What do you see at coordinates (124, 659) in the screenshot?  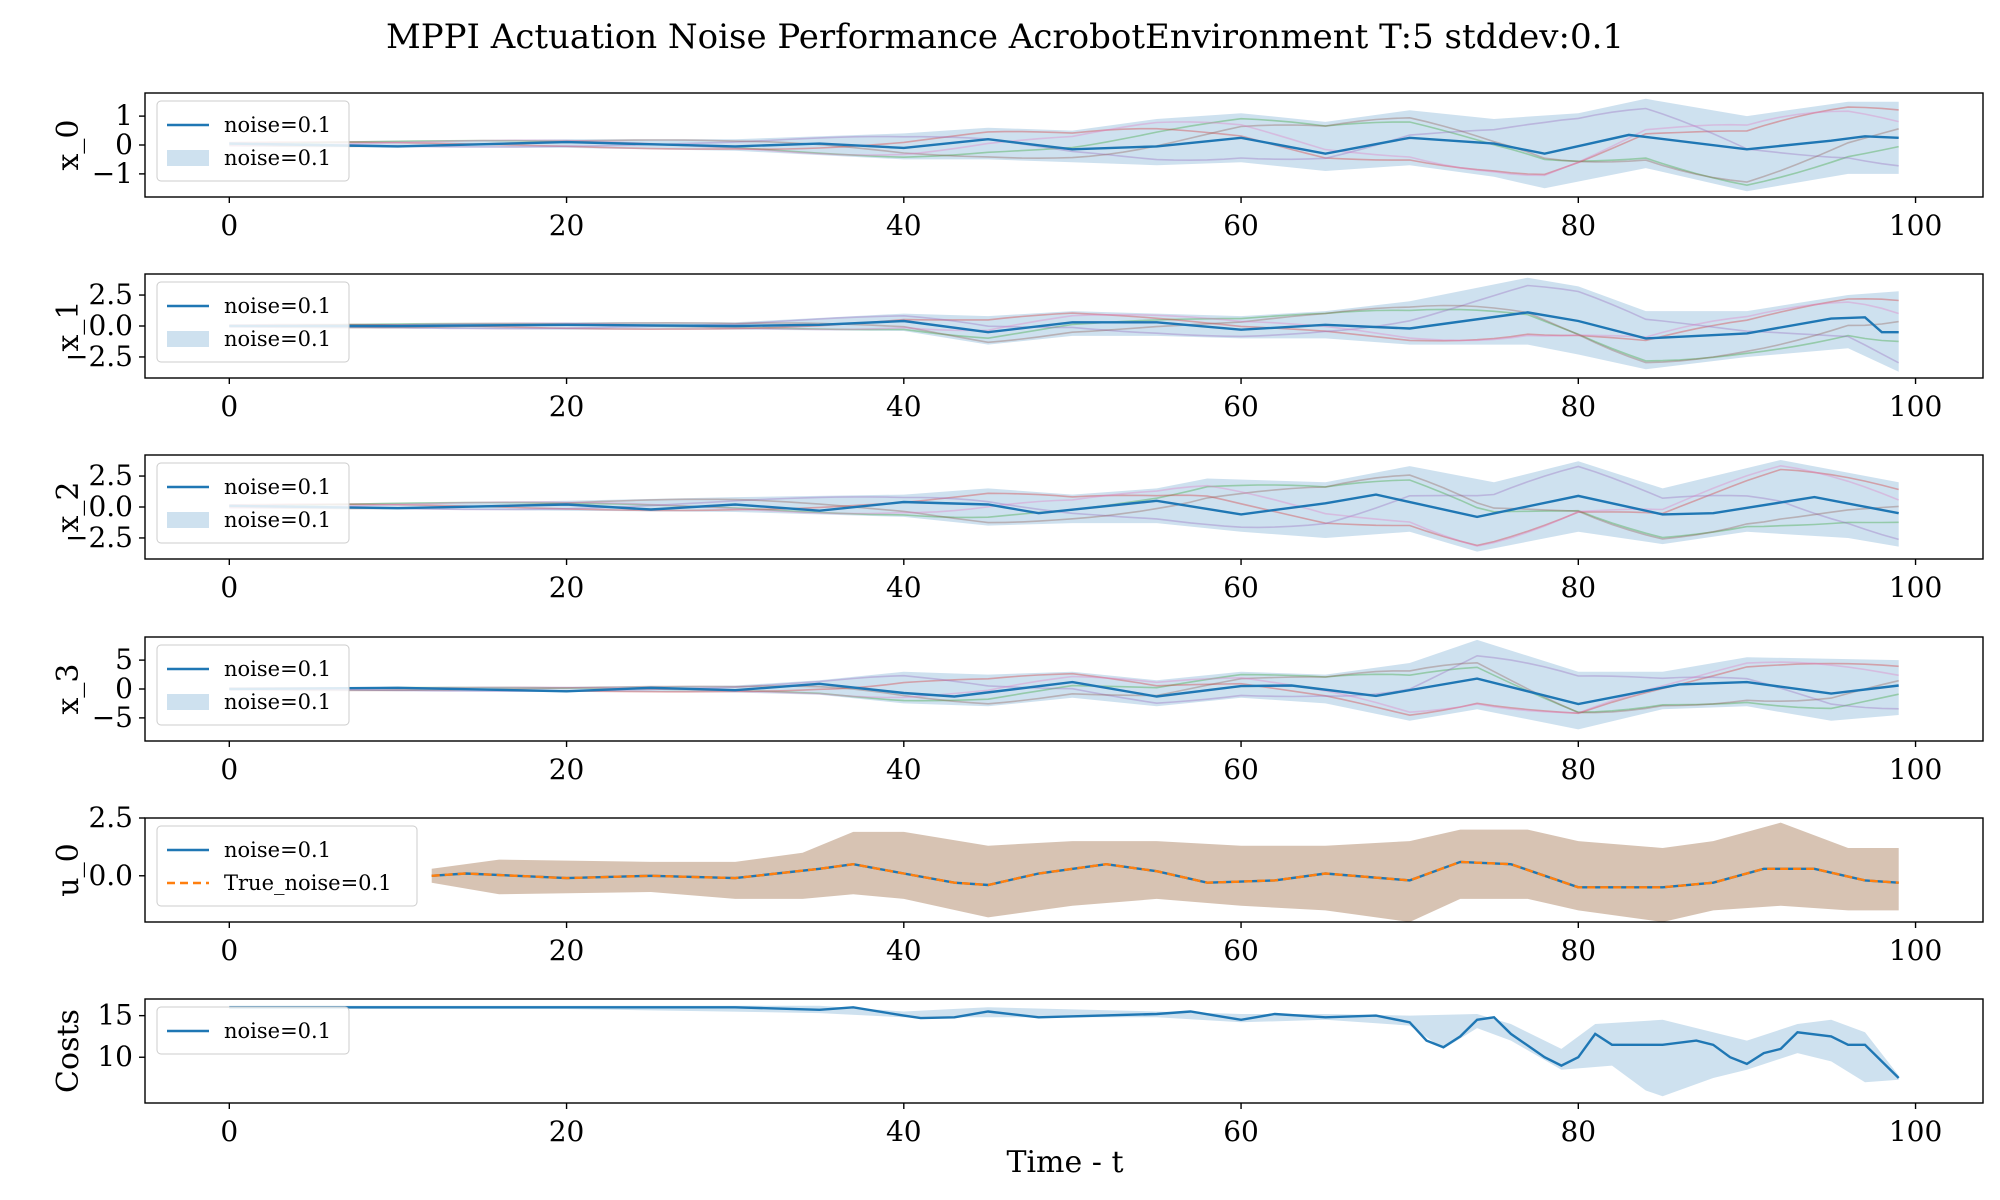 I see `y-tick-label: 5` at bounding box center [124, 659].